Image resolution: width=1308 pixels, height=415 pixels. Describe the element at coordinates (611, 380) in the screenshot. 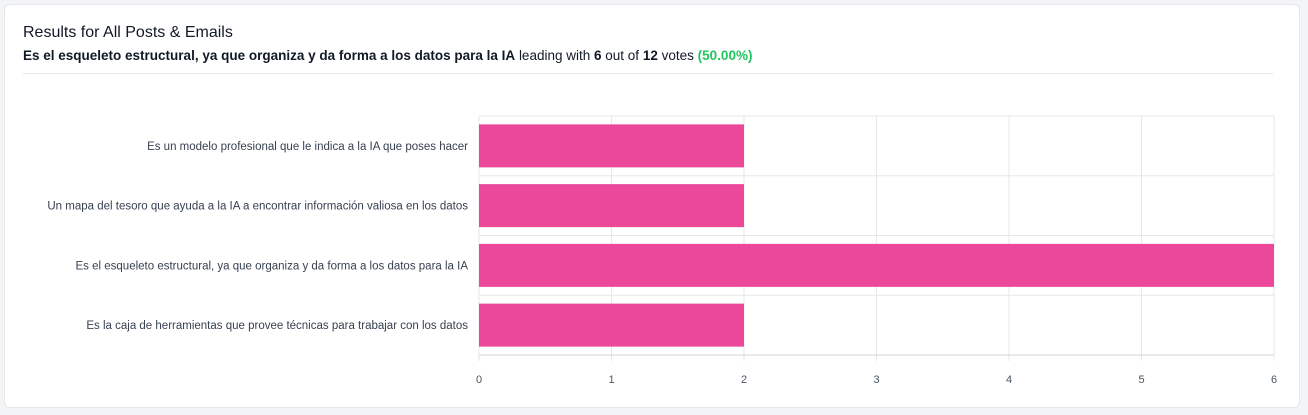

I see `x-tick-label: 1` at that location.